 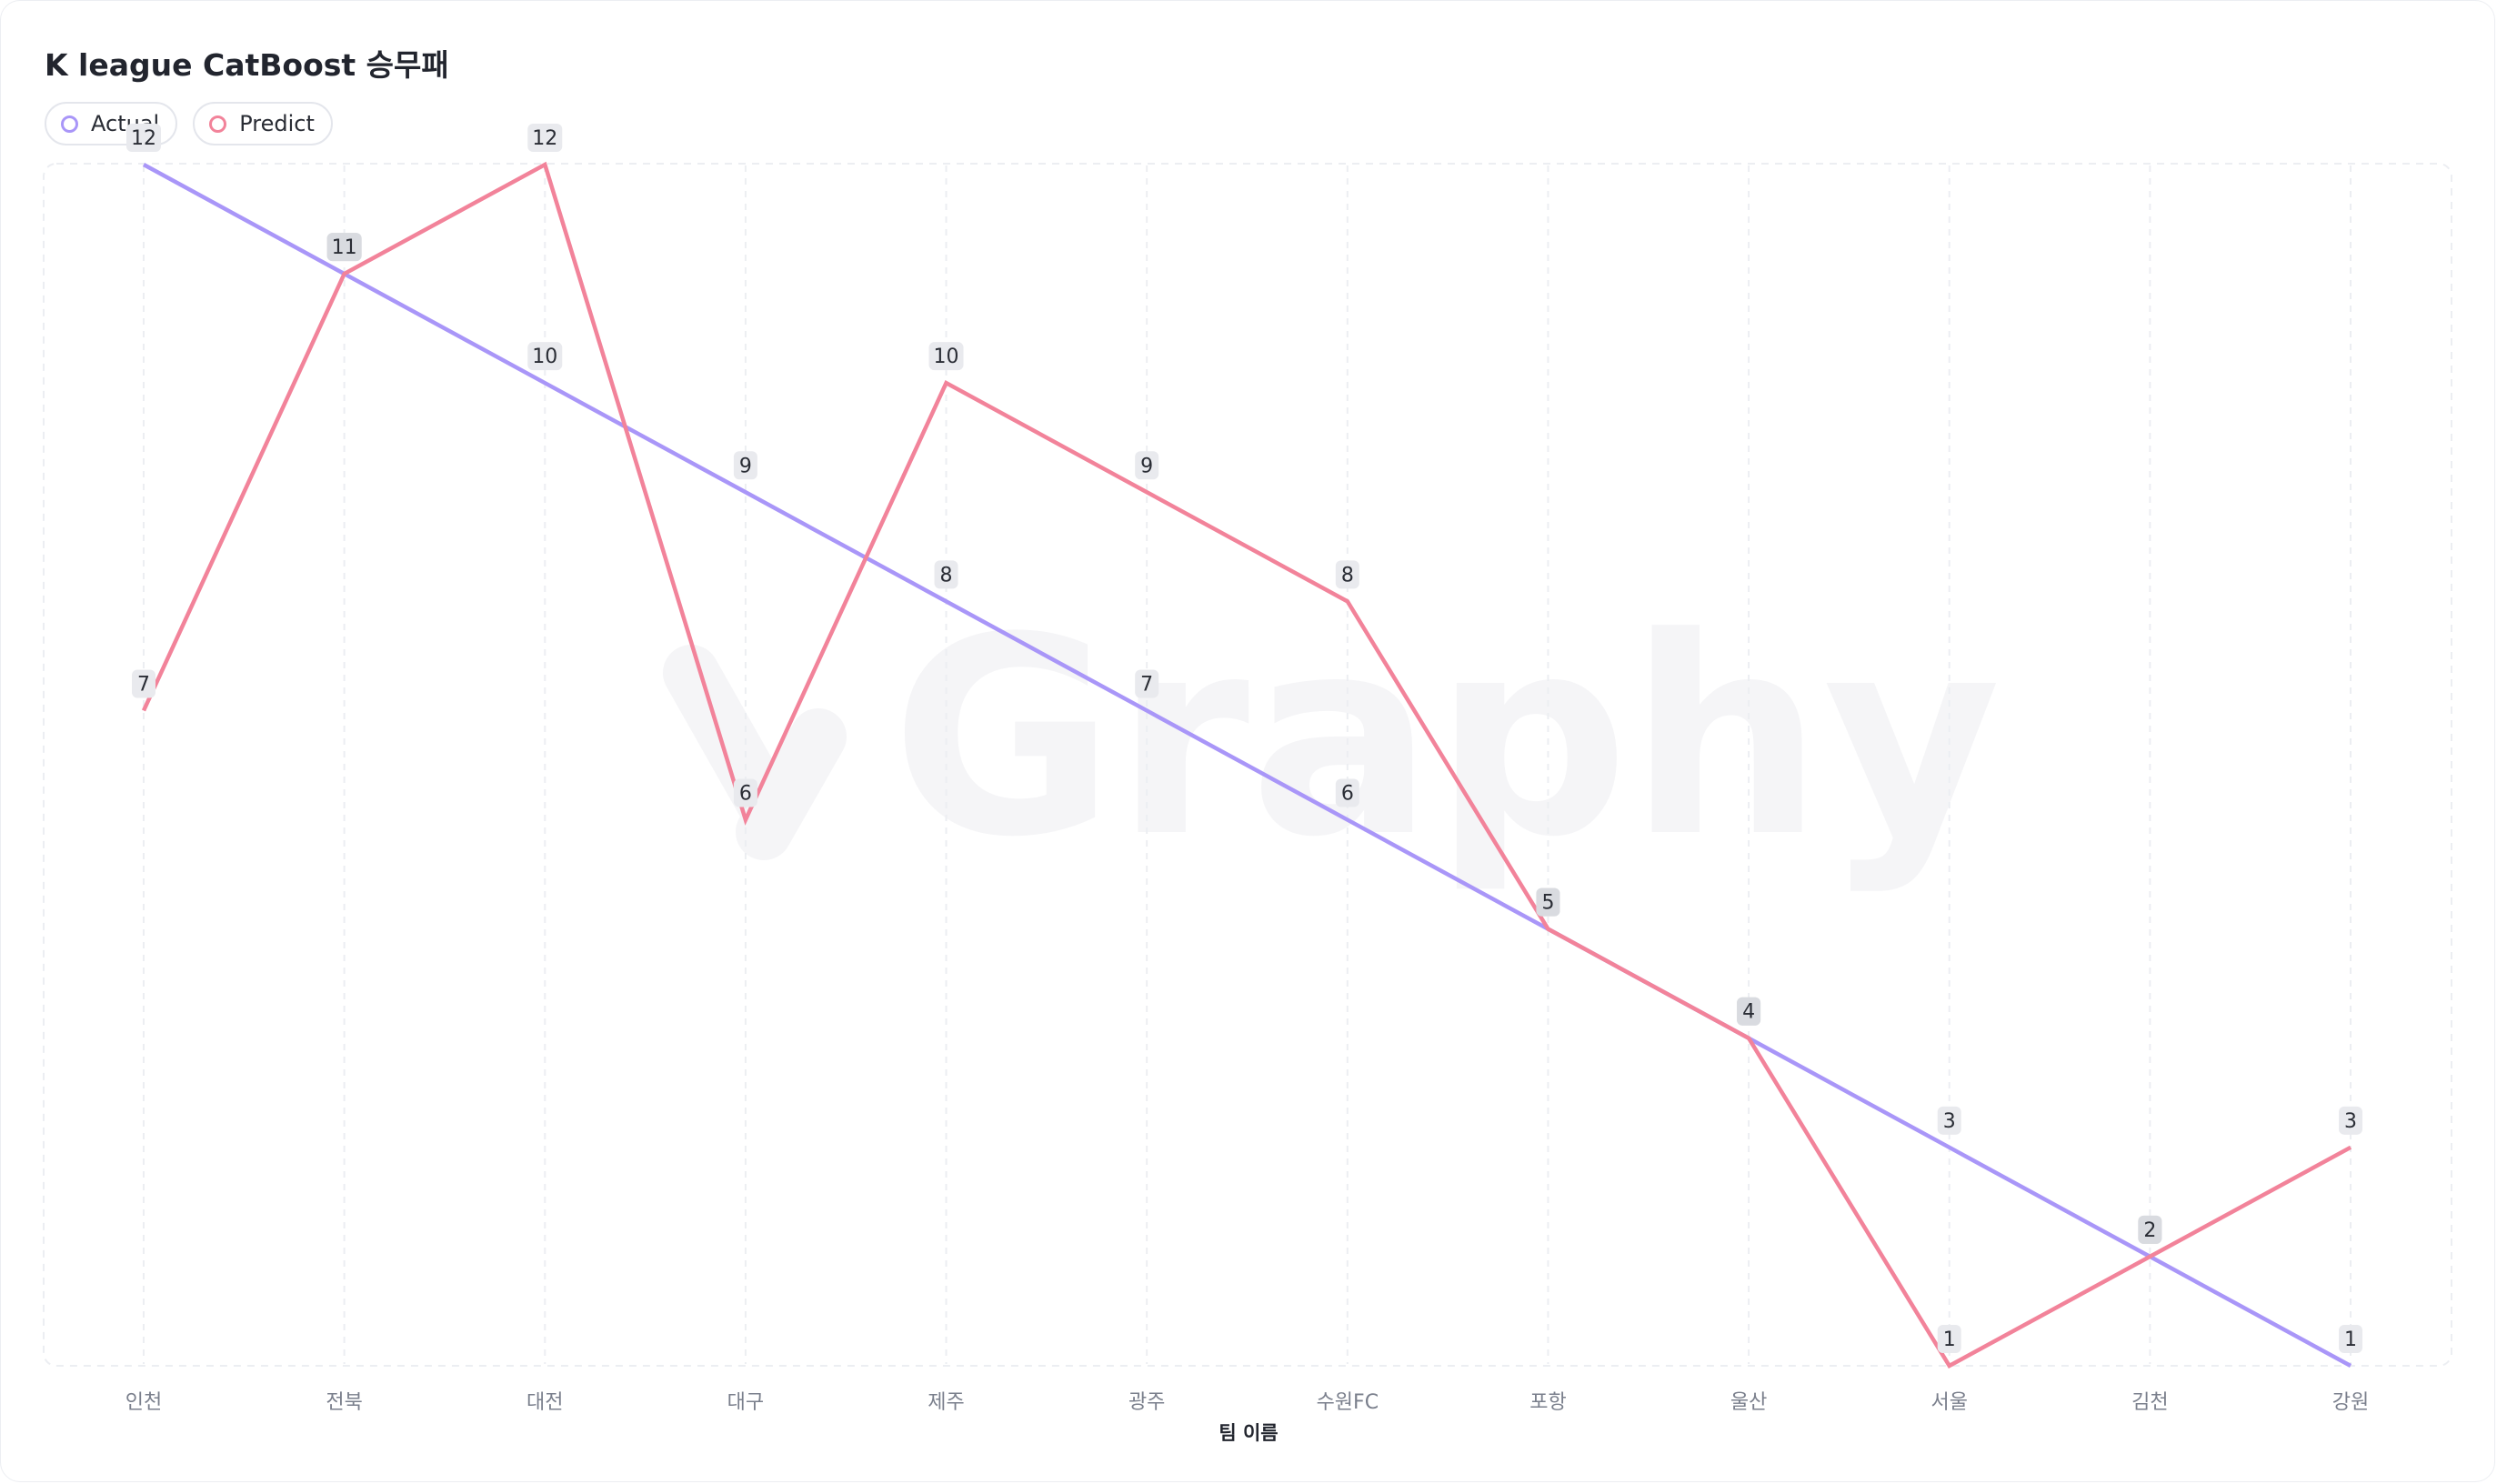 I want to click on data-label: 2, so click(x=2150, y=1230).